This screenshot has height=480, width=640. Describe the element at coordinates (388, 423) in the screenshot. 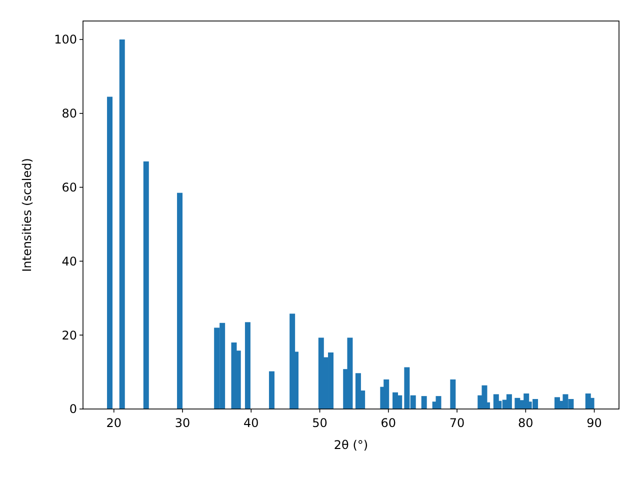

I see `x-tick-label: 60` at that location.